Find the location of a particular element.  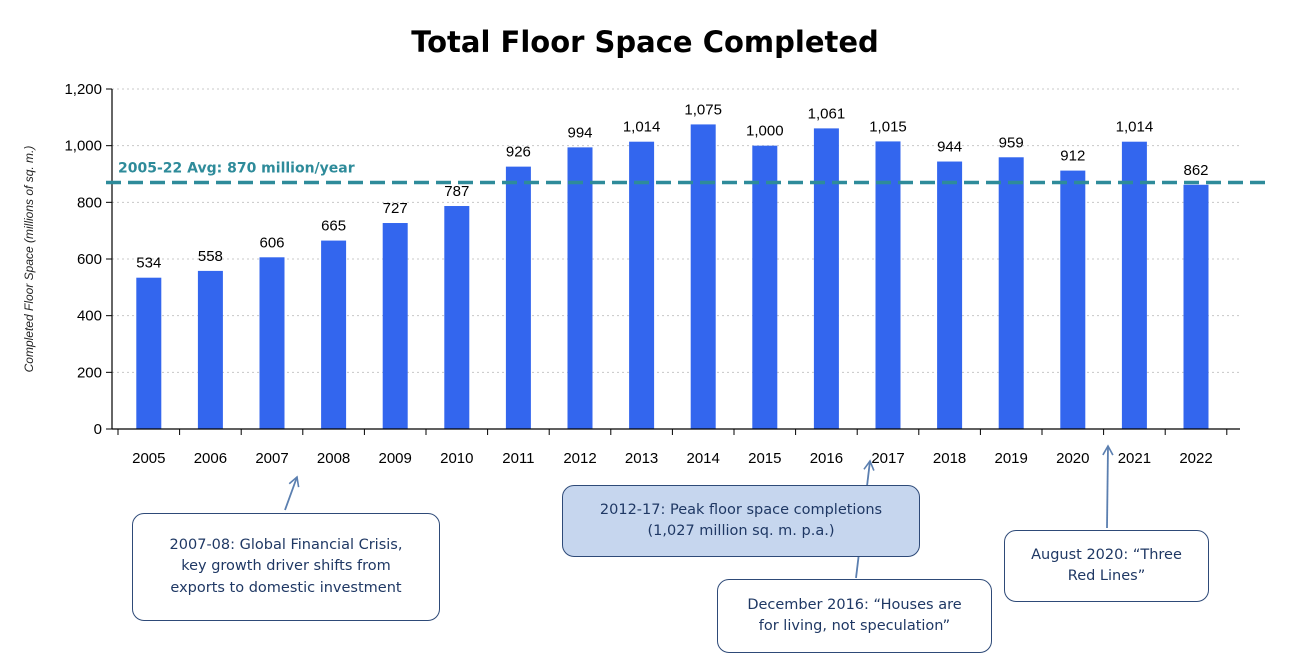

chart-title: Total Floor Space Completed is located at coordinates (645, 42).